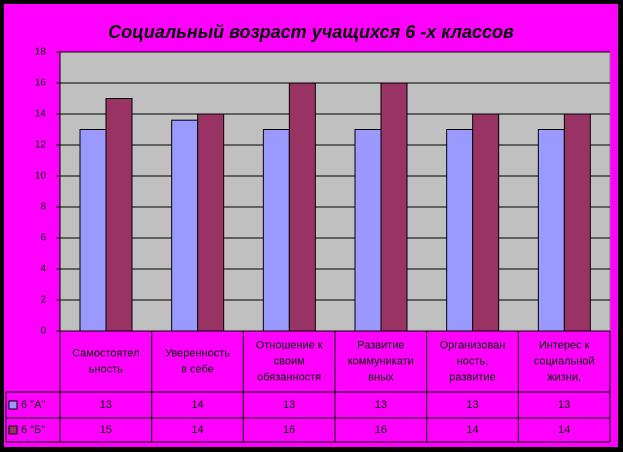 The height and width of the screenshot is (452, 623). What do you see at coordinates (43, 238) in the screenshot?
I see `y-tick-label: 6` at bounding box center [43, 238].